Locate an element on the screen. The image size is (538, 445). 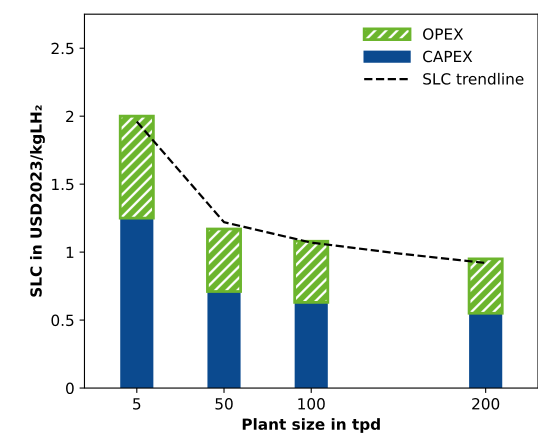
y-tick-label: 1 is located at coordinates (70, 252).